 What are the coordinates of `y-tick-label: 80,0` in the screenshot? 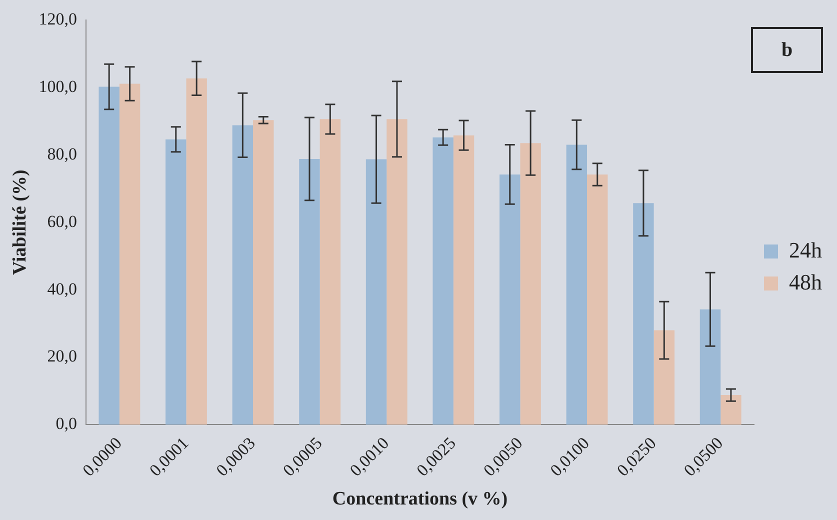 It's located at (62, 154).